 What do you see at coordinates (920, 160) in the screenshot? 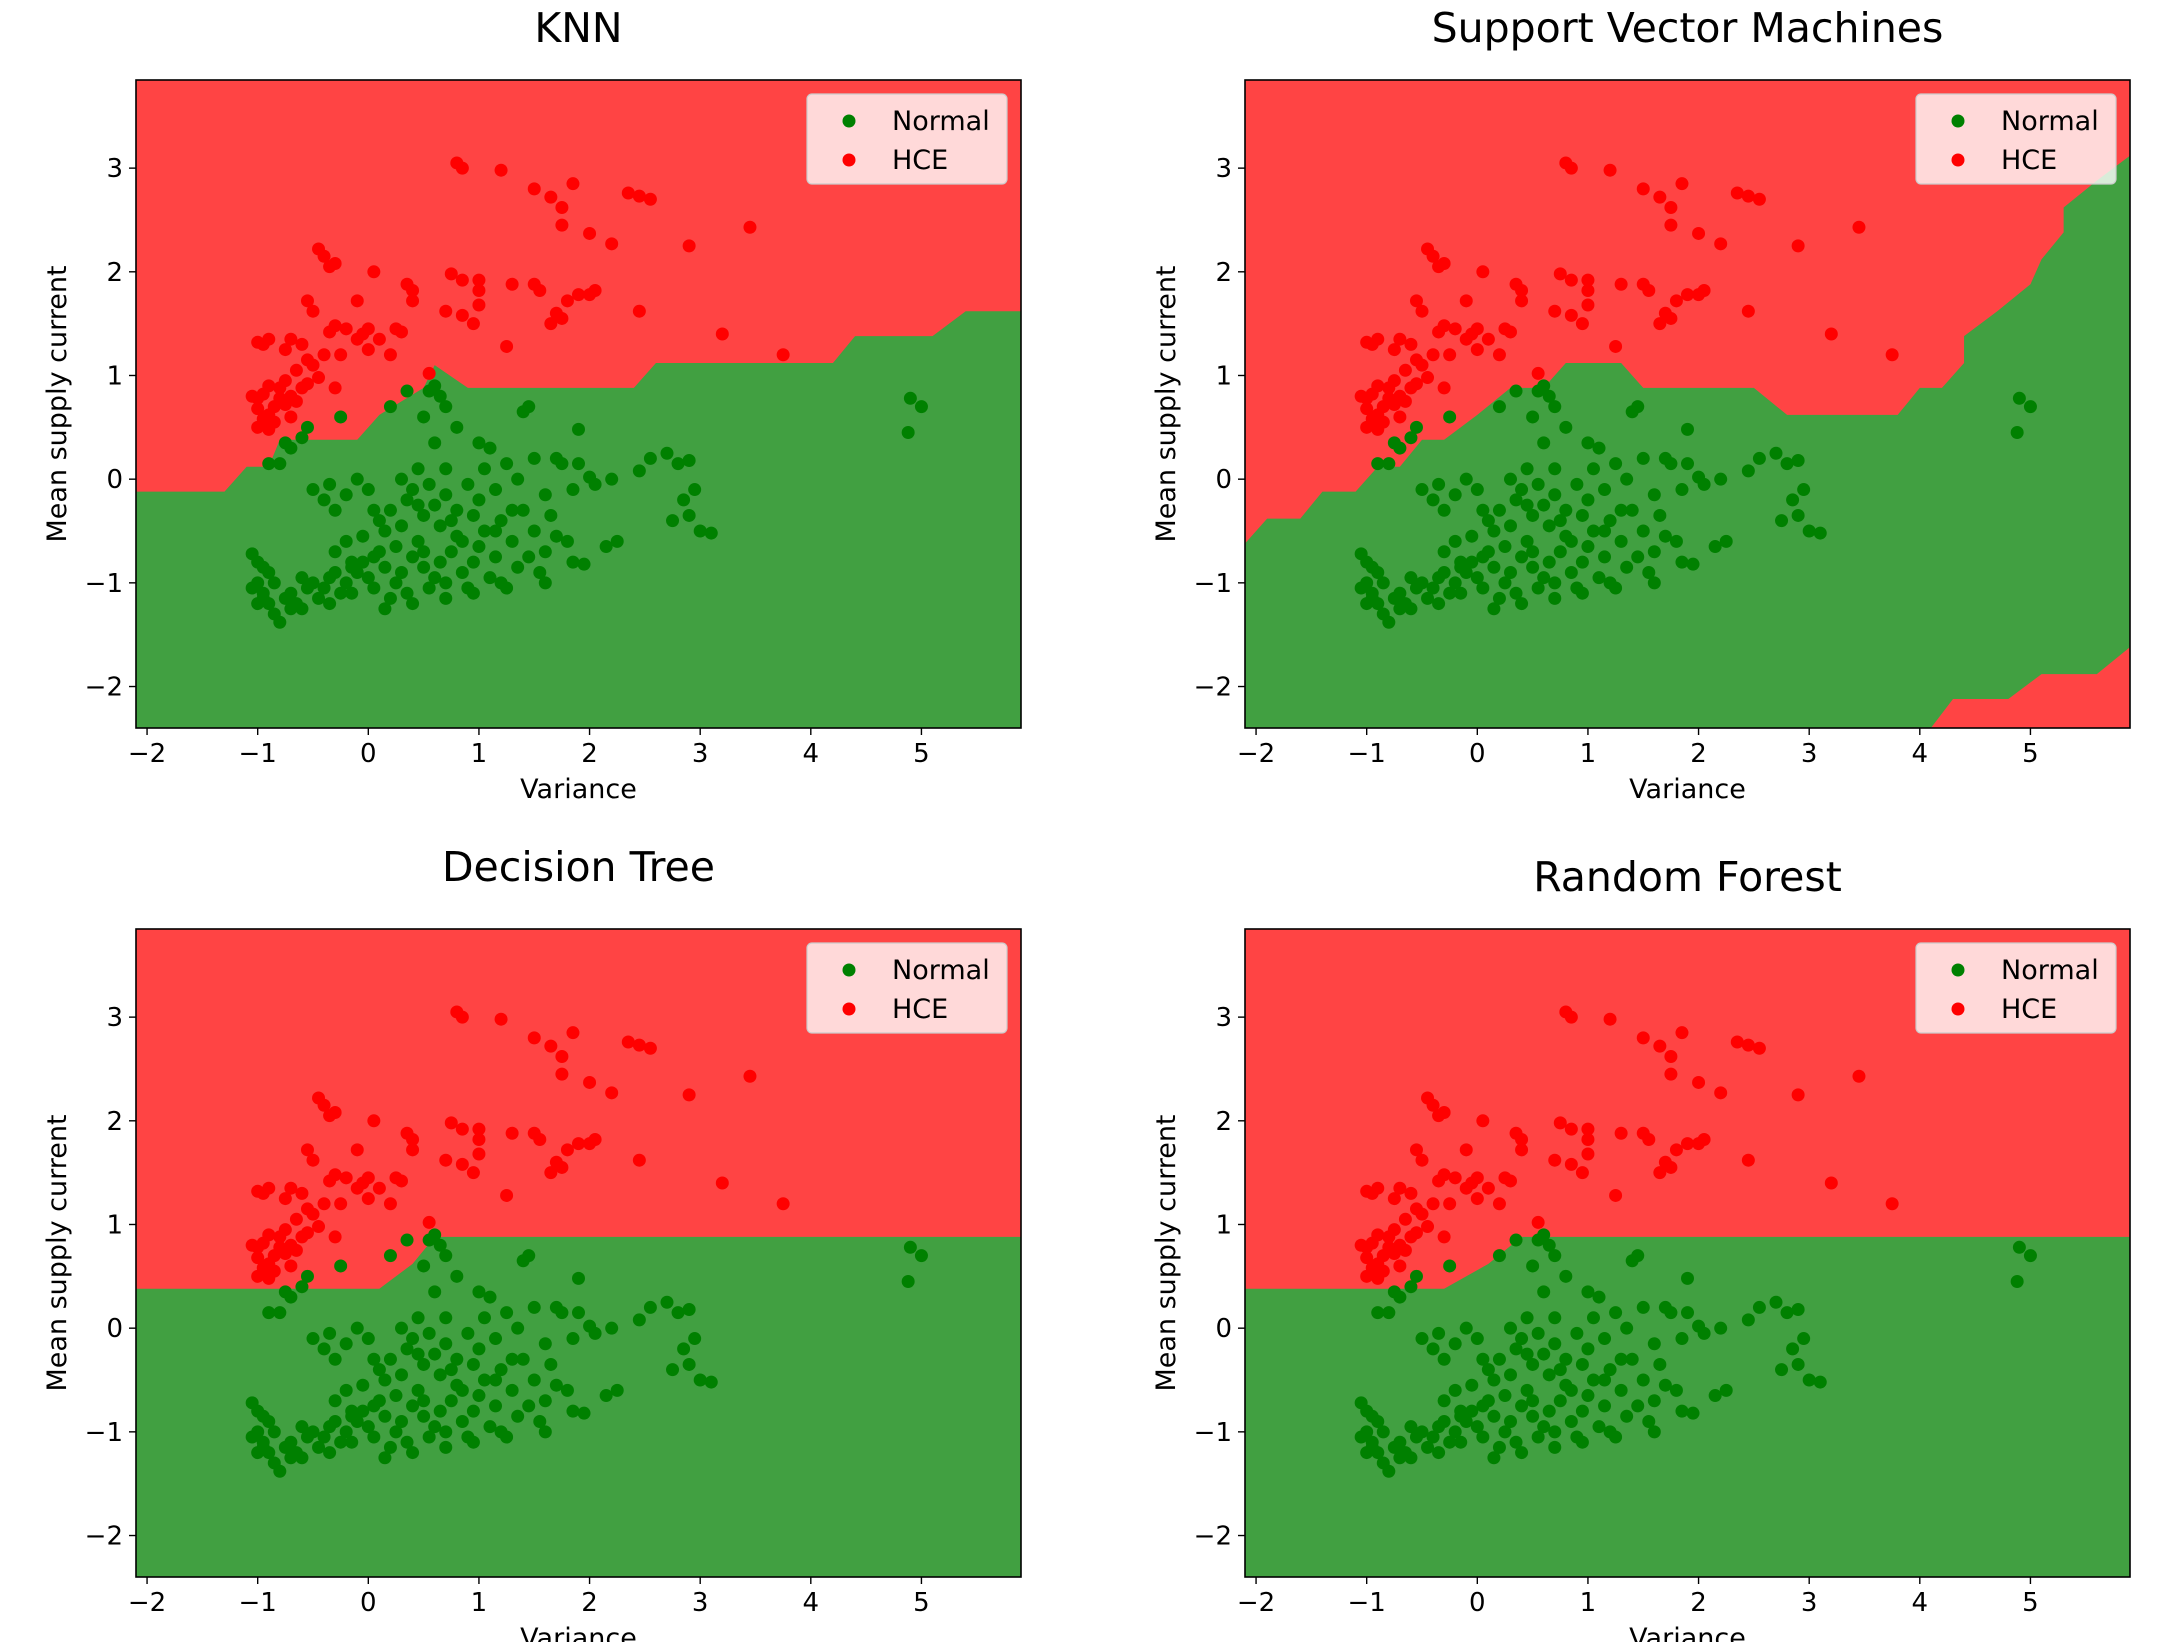
I see `legend-hce-label: HCE` at bounding box center [920, 160].